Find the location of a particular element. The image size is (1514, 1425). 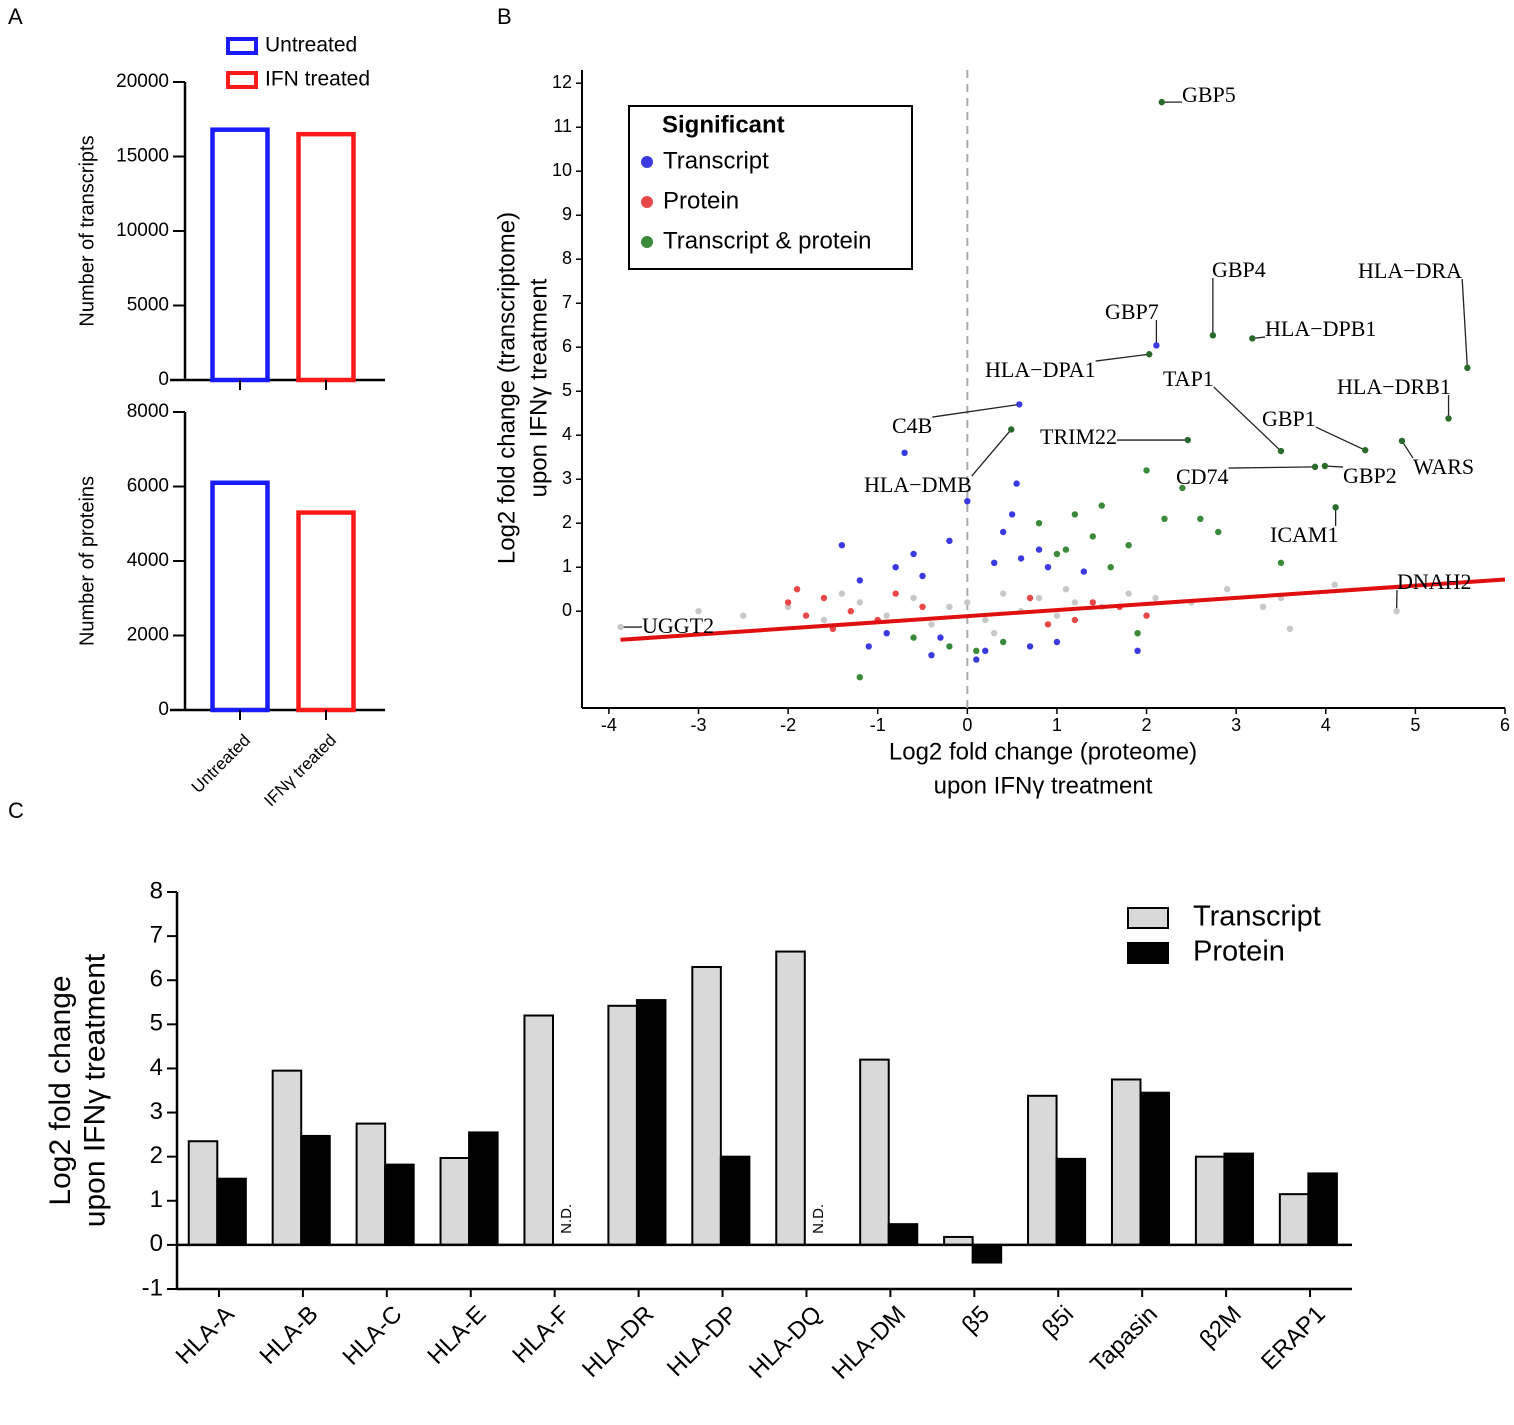

annotation-label: GBP2 is located at coordinates (1370, 475).